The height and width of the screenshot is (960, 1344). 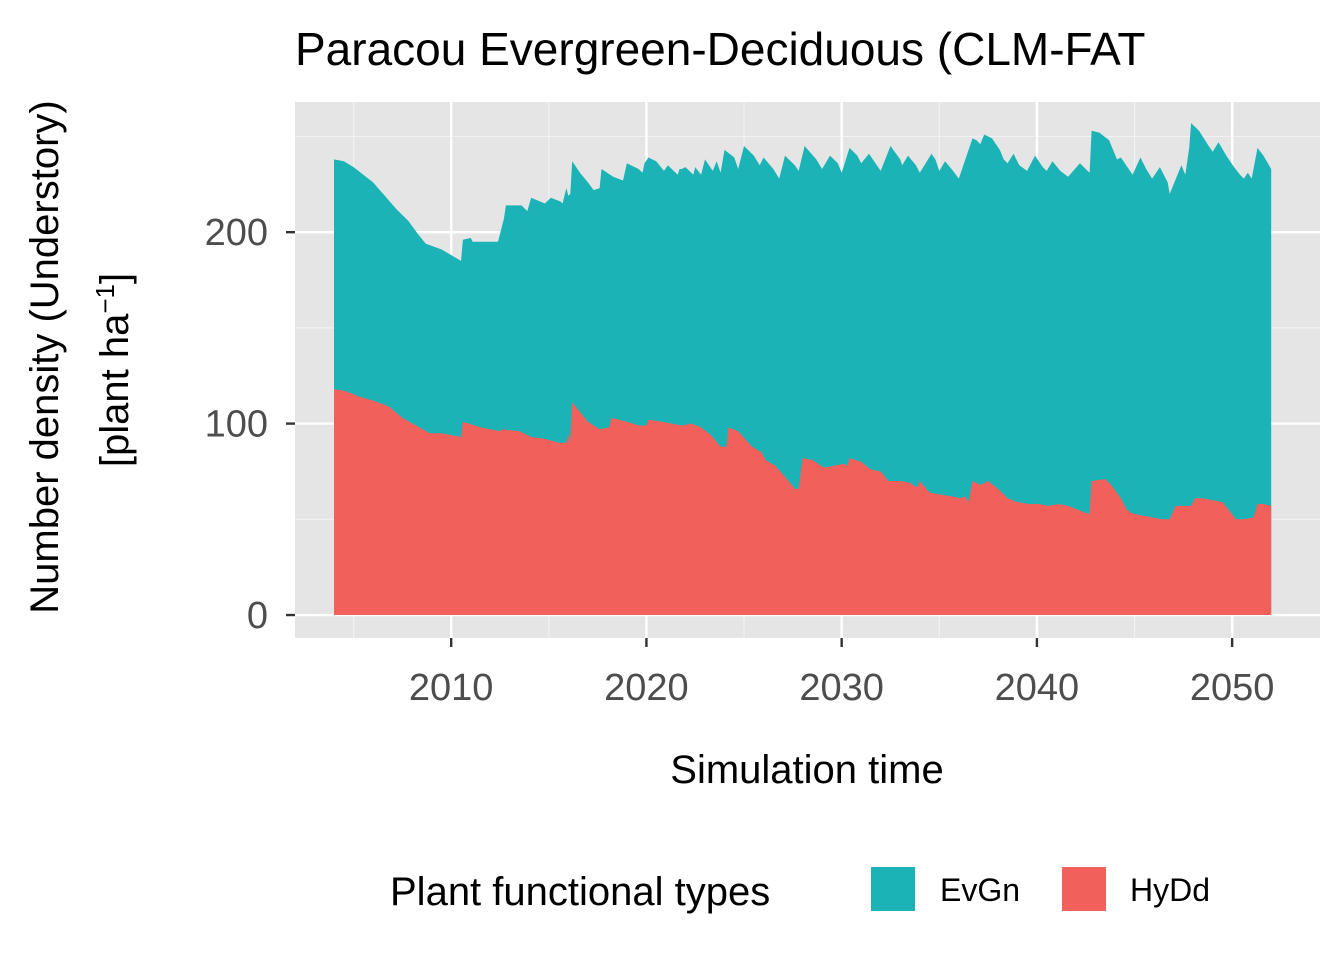 What do you see at coordinates (1037, 688) in the screenshot?
I see `x-tick-label: 2040` at bounding box center [1037, 688].